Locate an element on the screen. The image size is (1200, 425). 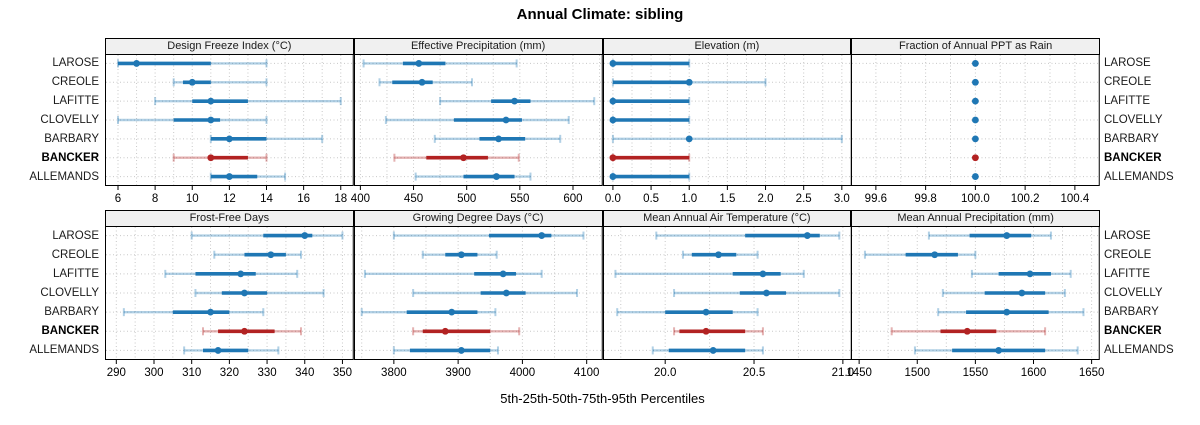
axis-tick-label: 1650 is located at coordinates (1092, 373).